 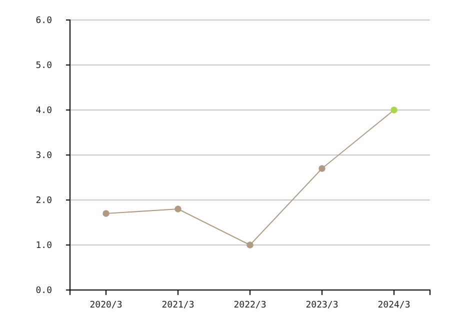 I want to click on y-tick-label: 0.0, so click(x=44, y=291).